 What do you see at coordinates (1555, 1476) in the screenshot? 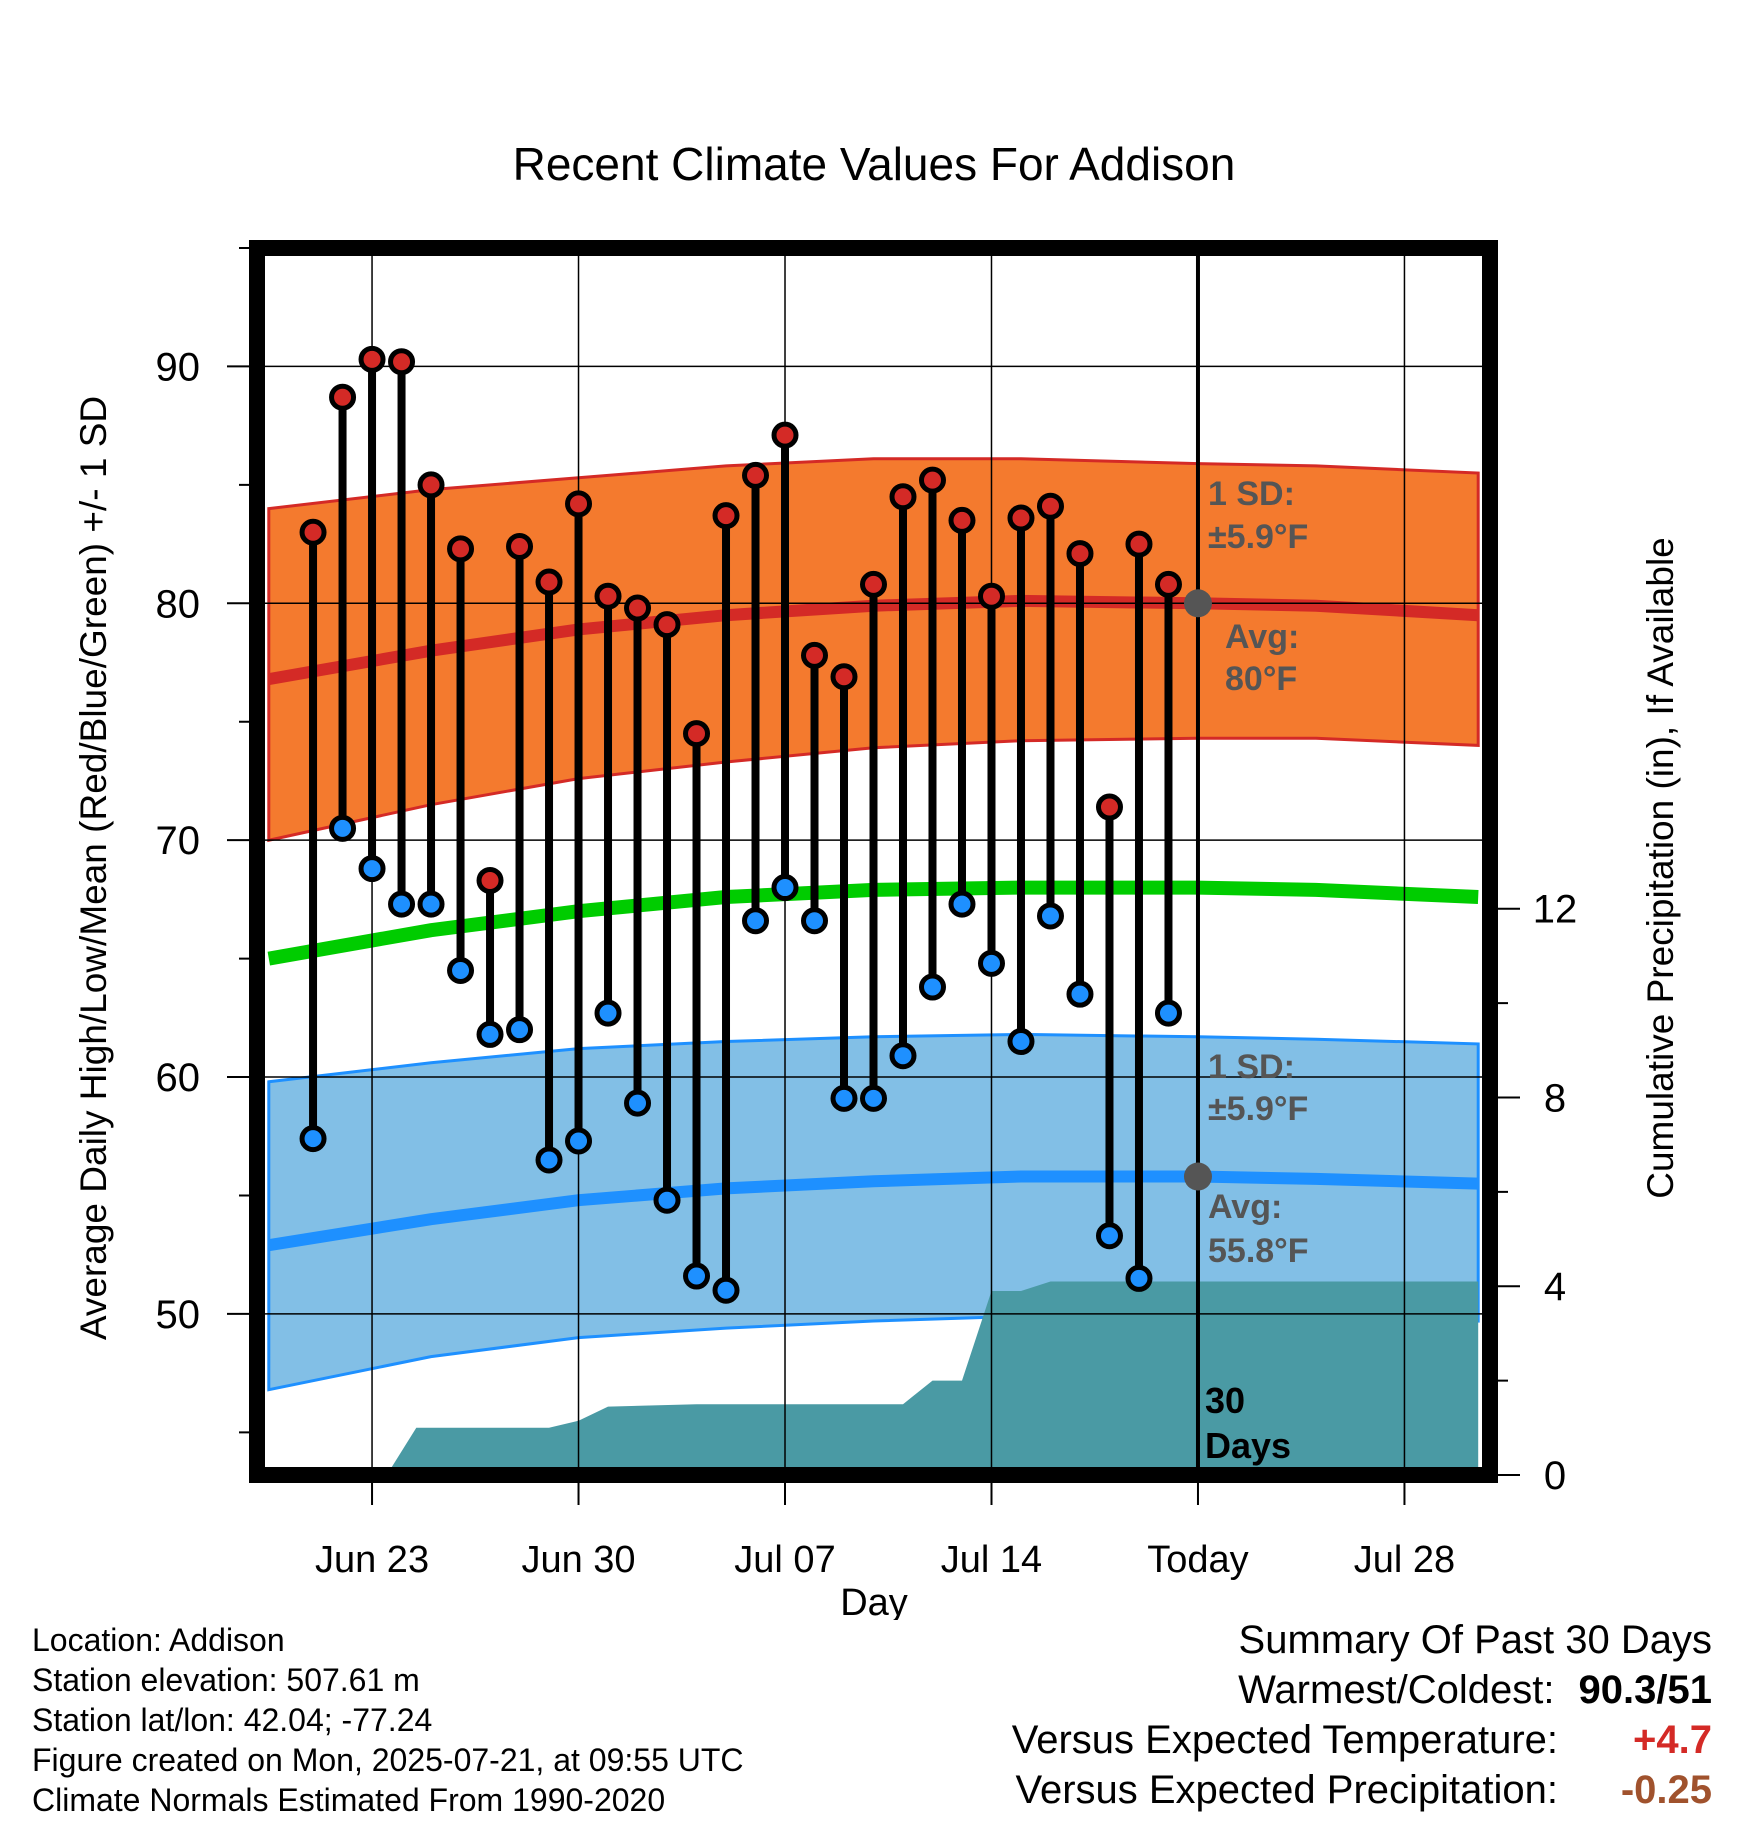
I see `y2-tick-label: 0` at bounding box center [1555, 1476].